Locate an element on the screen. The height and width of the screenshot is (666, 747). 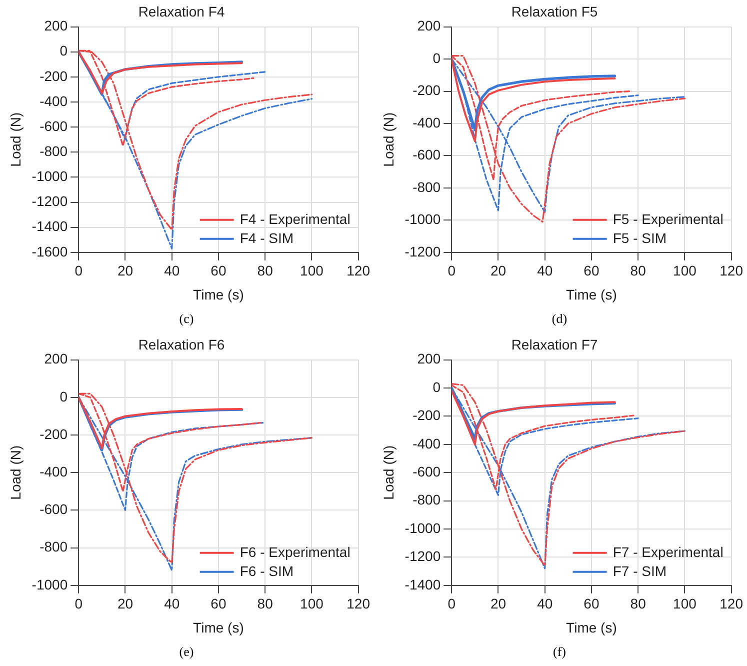
chart-title: Relaxation F4 is located at coordinates (181, 11).